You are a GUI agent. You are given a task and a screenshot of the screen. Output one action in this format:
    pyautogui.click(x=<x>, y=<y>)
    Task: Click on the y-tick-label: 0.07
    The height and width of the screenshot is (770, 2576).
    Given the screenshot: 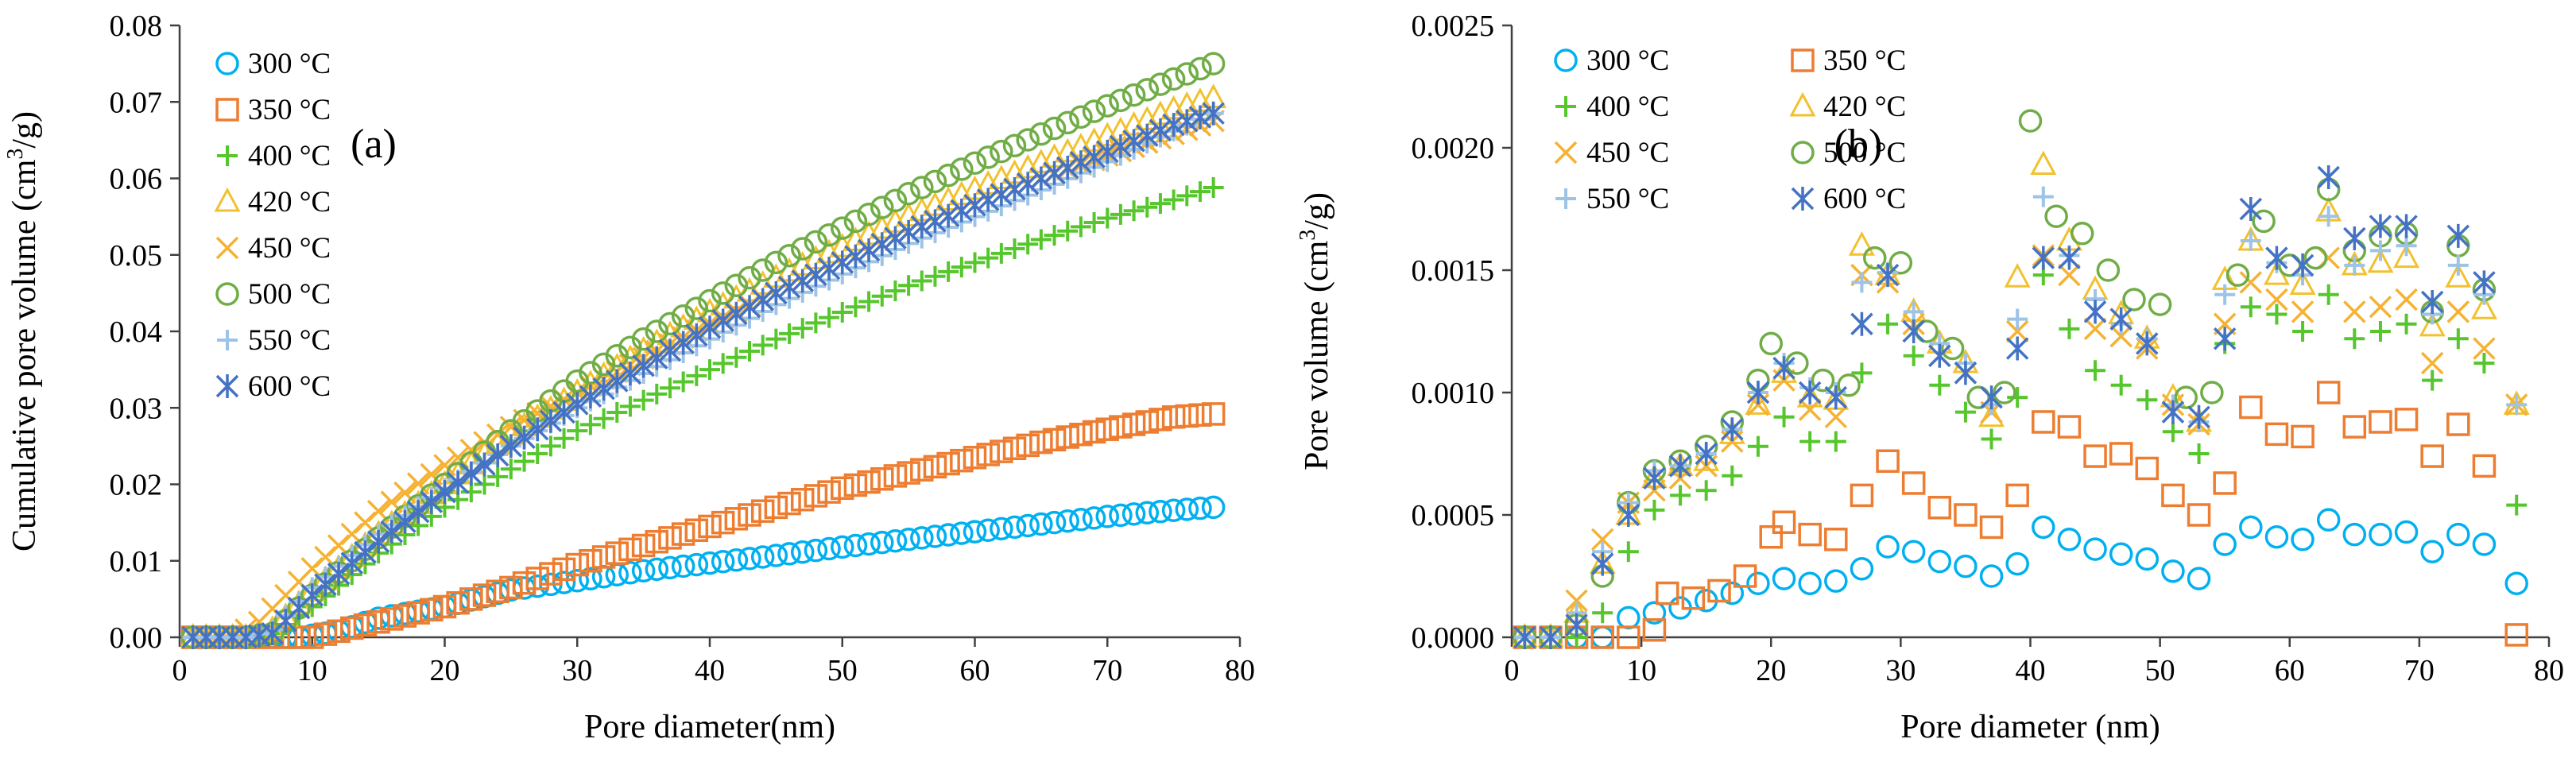 What is the action you would take?
    pyautogui.click(x=136, y=103)
    